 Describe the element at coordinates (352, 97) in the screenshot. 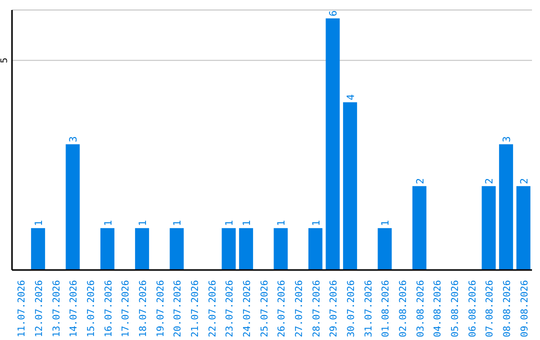

I see `data-label: 4` at that location.